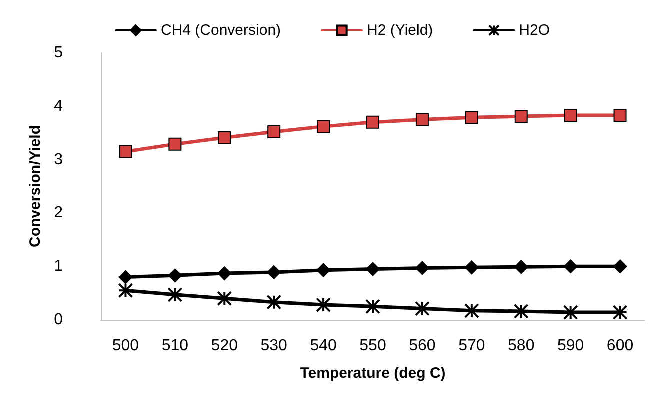  Describe the element at coordinates (323, 346) in the screenshot. I see `x-tick-label: 540` at that location.